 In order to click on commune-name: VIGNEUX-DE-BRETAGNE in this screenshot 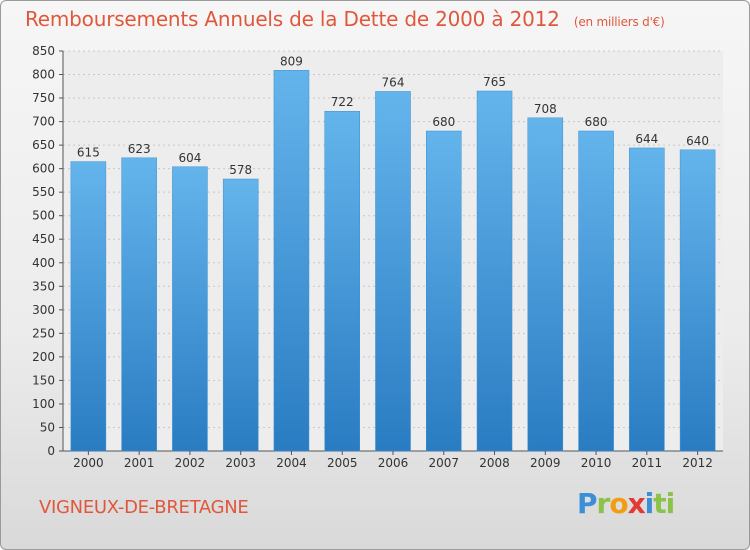, I will do `click(144, 507)`.